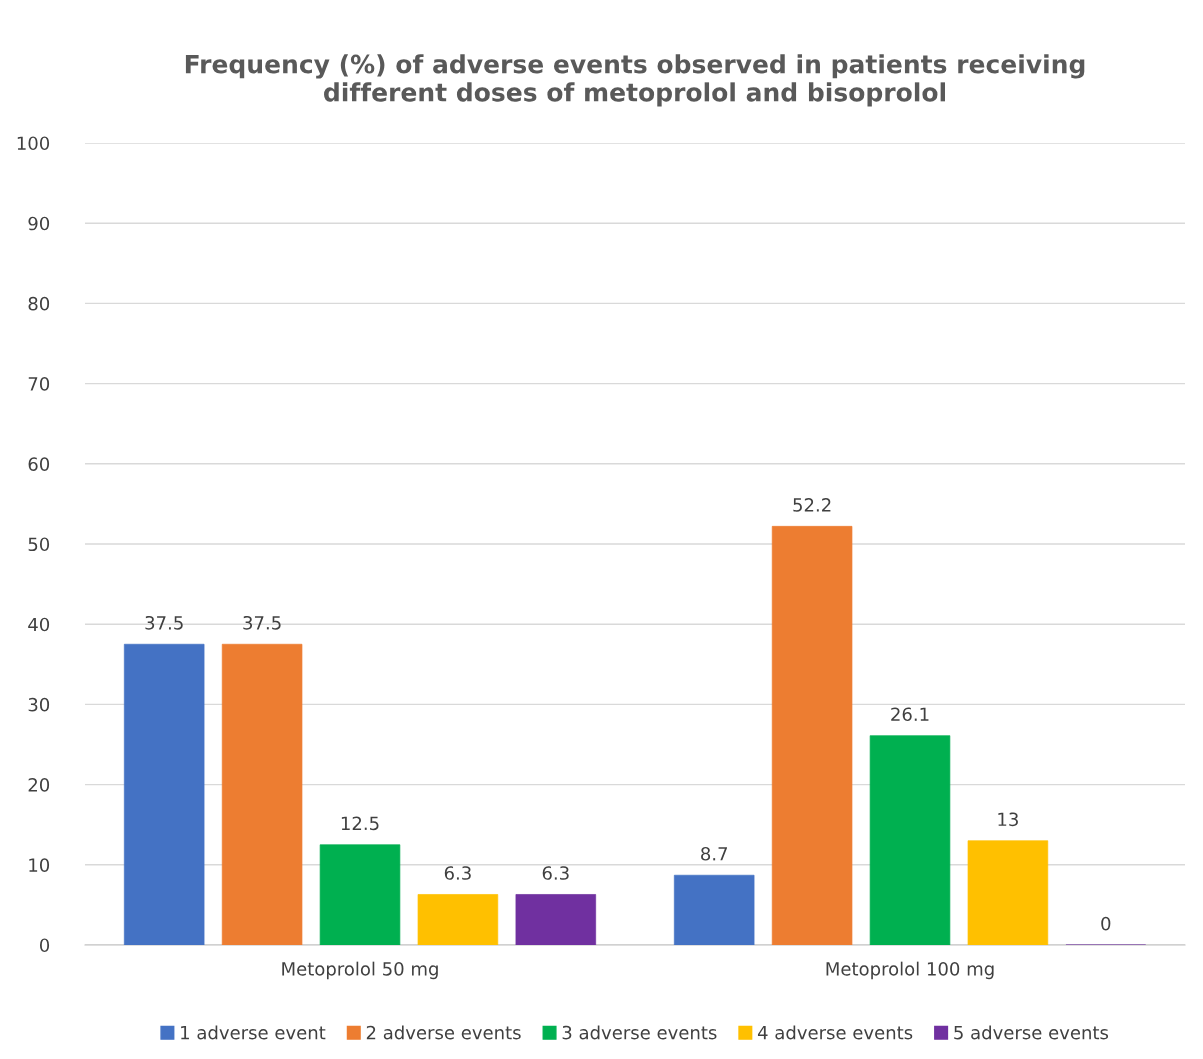 This screenshot has height=1059, width=1203. Describe the element at coordinates (1106, 923) in the screenshot. I see `data-label: 0` at that location.